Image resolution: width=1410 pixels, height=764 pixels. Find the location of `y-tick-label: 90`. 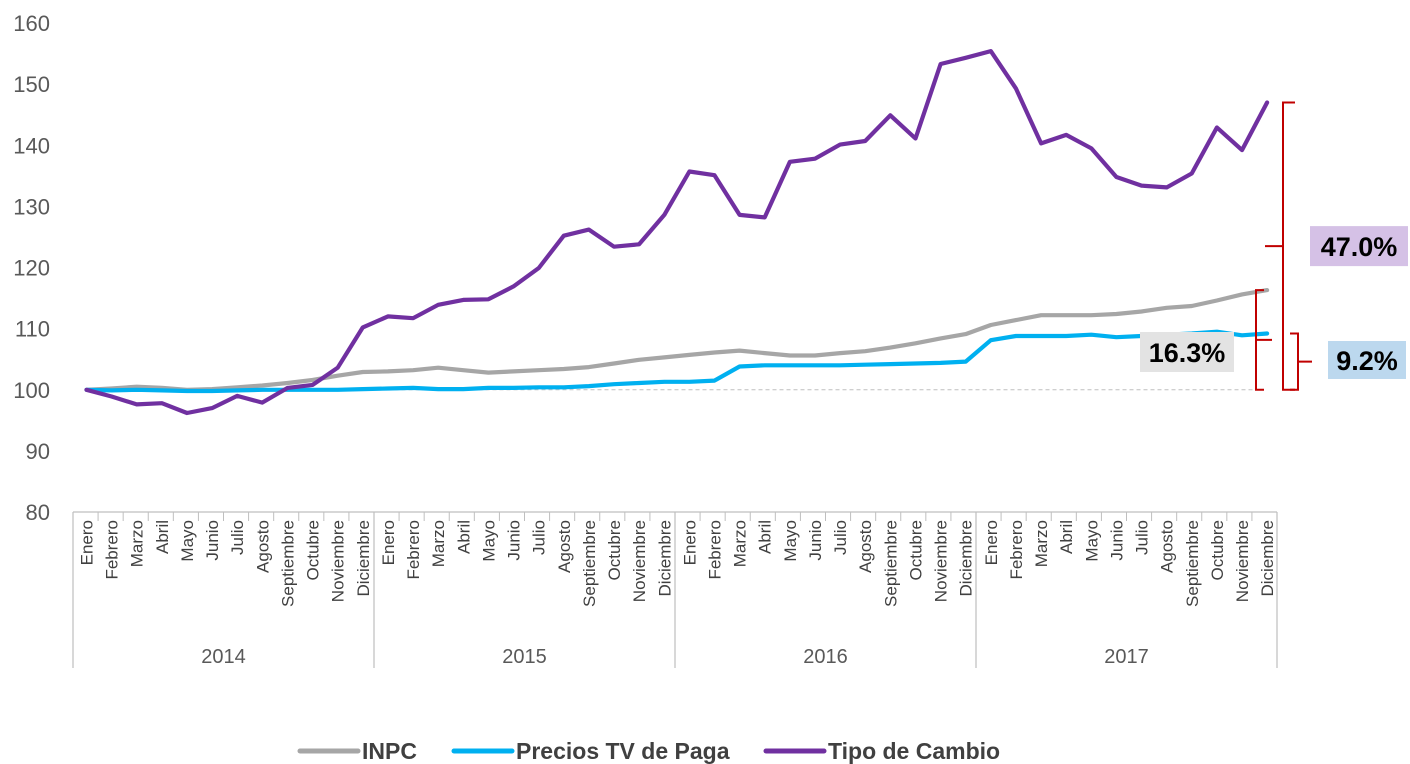

y-tick-label: 90 is located at coordinates (38, 451).